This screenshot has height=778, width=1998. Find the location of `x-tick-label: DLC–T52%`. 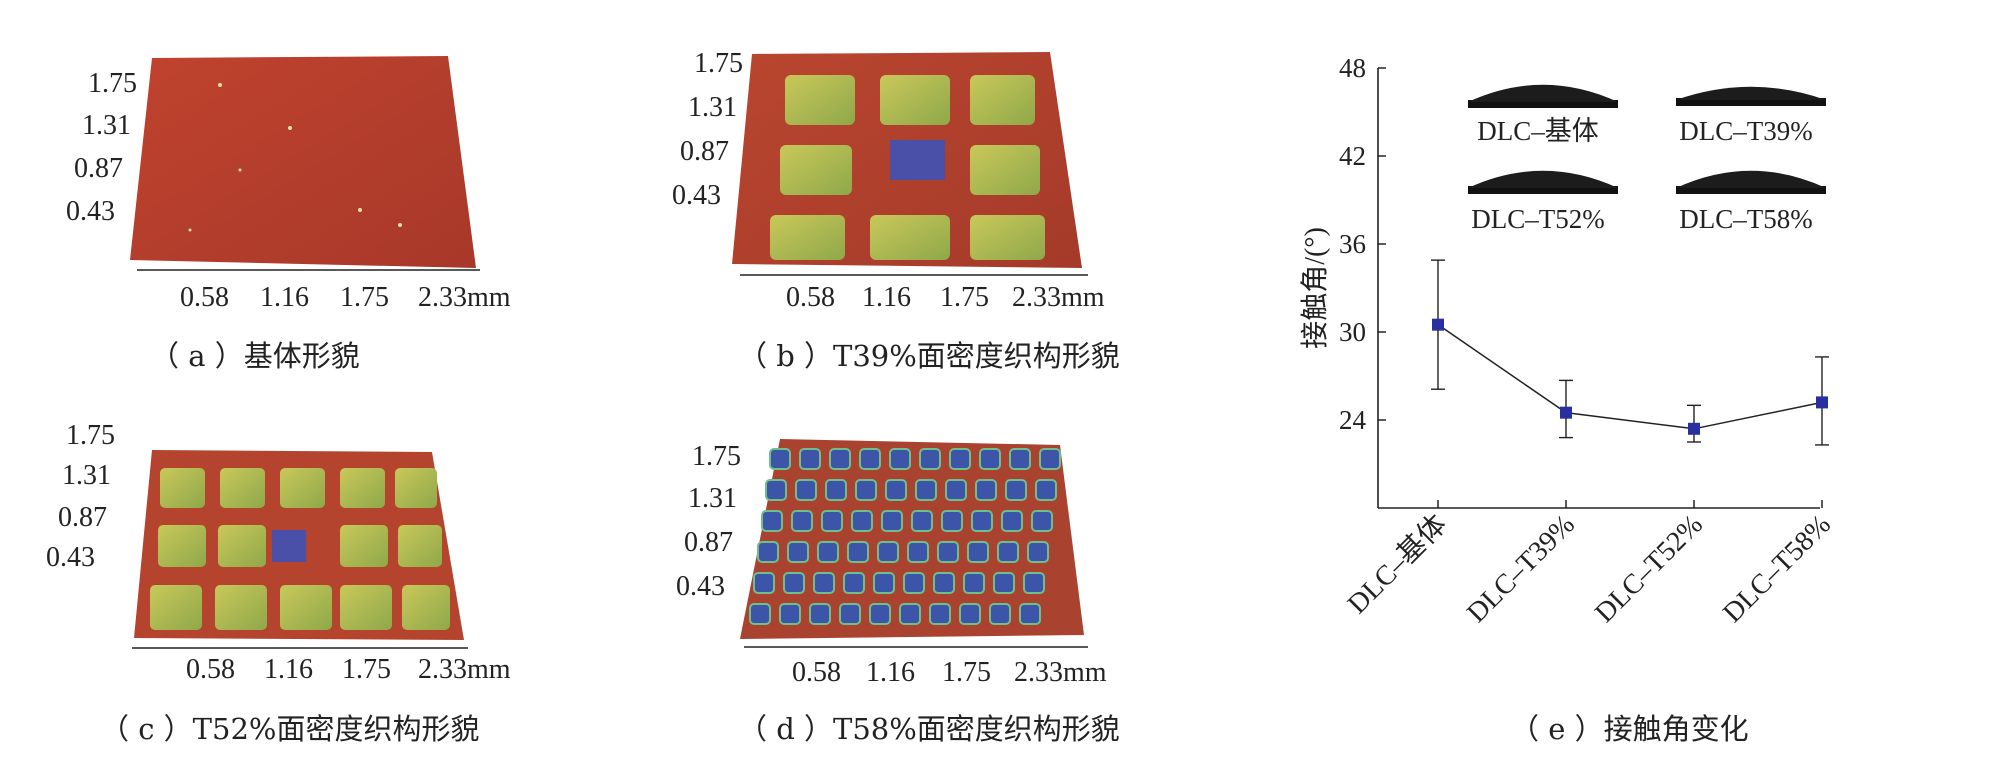

x-tick-label: DLC–T52% is located at coordinates (1649, 569).